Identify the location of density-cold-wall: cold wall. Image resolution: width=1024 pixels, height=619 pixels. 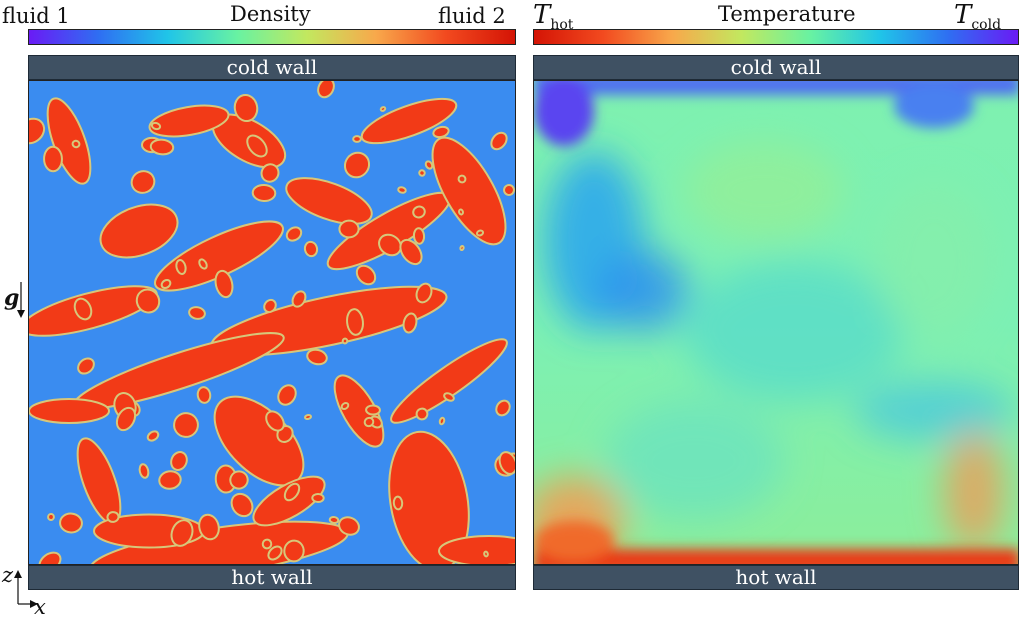
(272, 67).